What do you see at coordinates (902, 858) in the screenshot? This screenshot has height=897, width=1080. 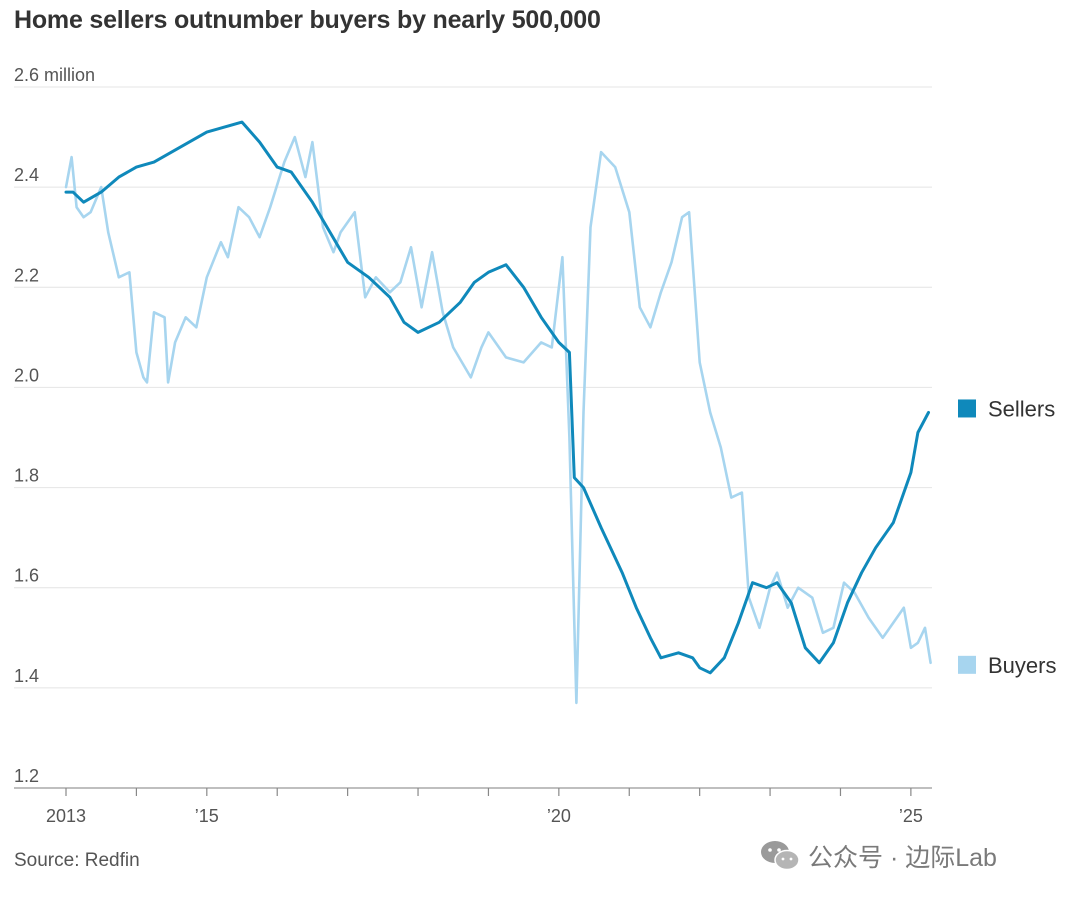 I see `watermark-text: 公众号 · 边际Lab` at bounding box center [902, 858].